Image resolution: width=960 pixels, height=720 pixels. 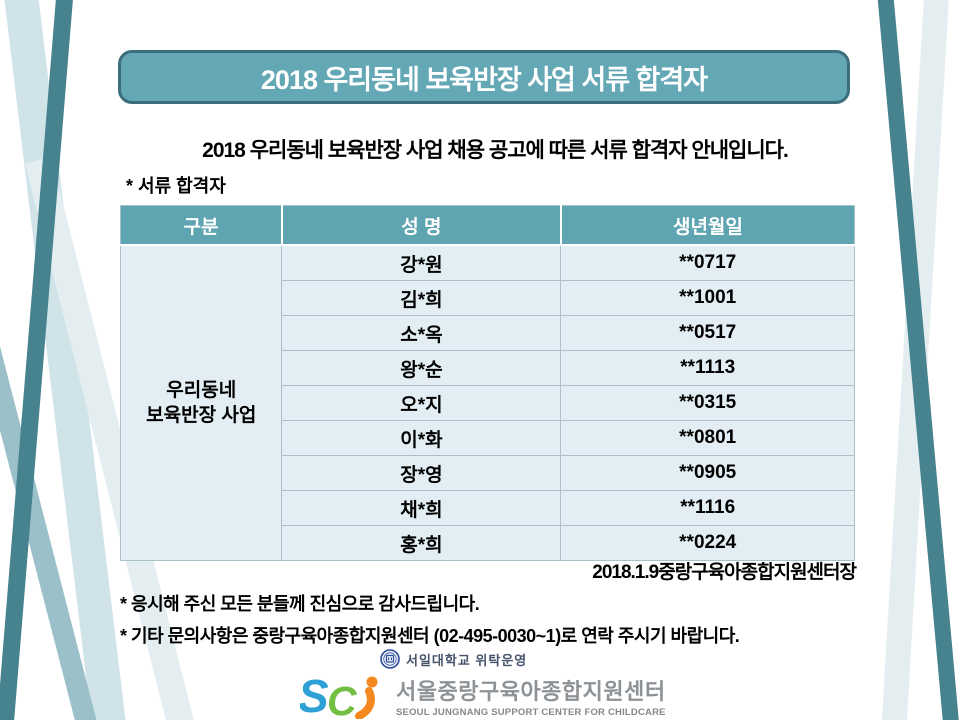 What do you see at coordinates (300, 604) in the screenshot?
I see `note-thanks: * 응시해 주신 모든 분들께 진심으로 감사드립니다.` at bounding box center [300, 604].